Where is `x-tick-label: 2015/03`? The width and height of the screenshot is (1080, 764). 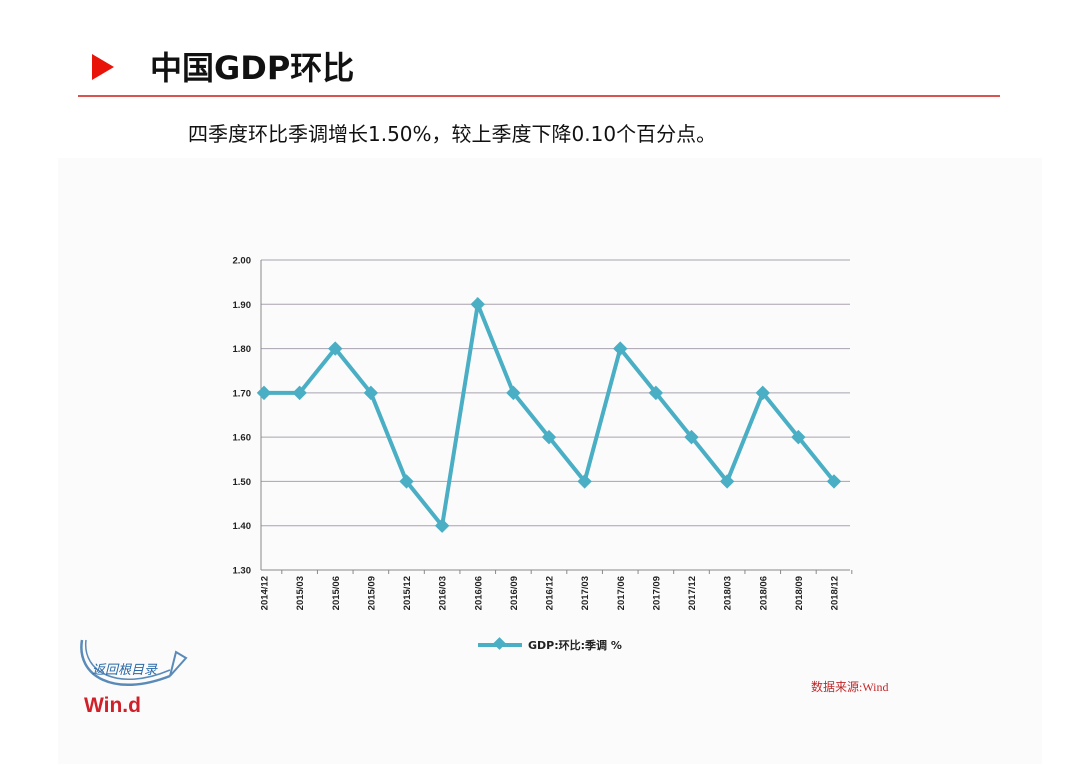
x-tick-label: 2015/03 is located at coordinates (300, 593).